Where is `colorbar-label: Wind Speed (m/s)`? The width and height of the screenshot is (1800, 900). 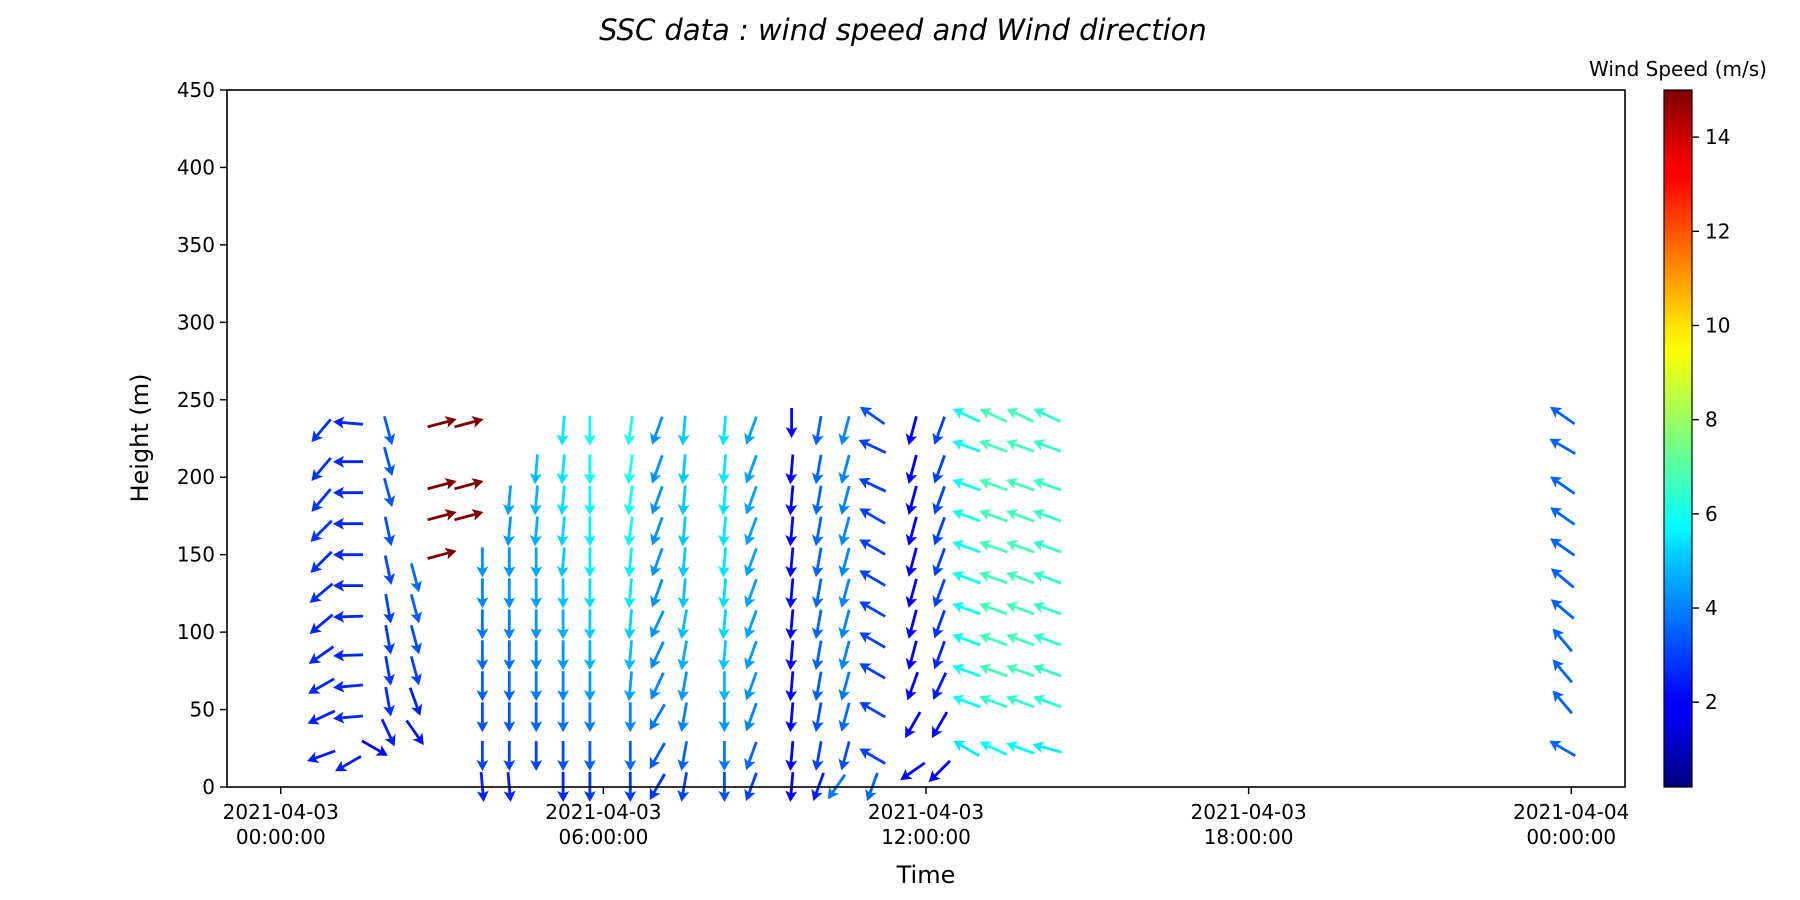
colorbar-label: Wind Speed (m/s) is located at coordinates (1678, 69).